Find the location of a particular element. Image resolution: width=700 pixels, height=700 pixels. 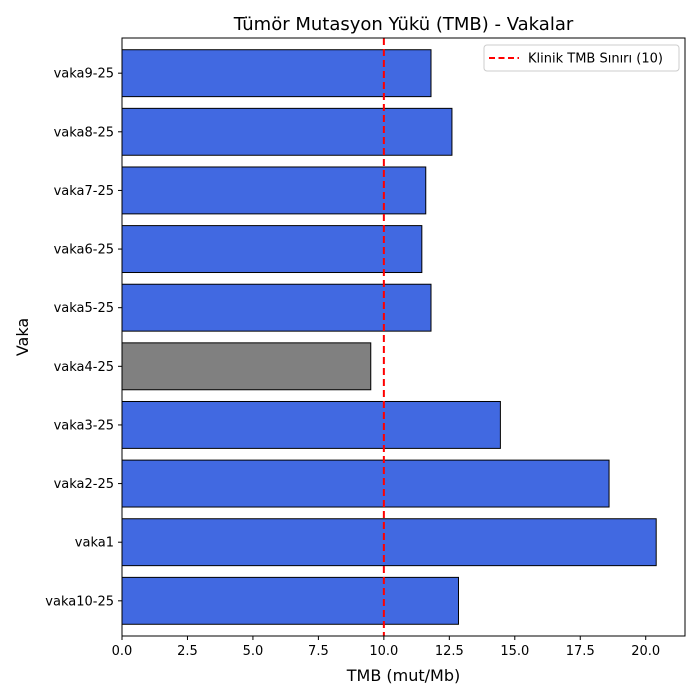

x-axis-label: TMB (mut/Mb) is located at coordinates (403, 675).